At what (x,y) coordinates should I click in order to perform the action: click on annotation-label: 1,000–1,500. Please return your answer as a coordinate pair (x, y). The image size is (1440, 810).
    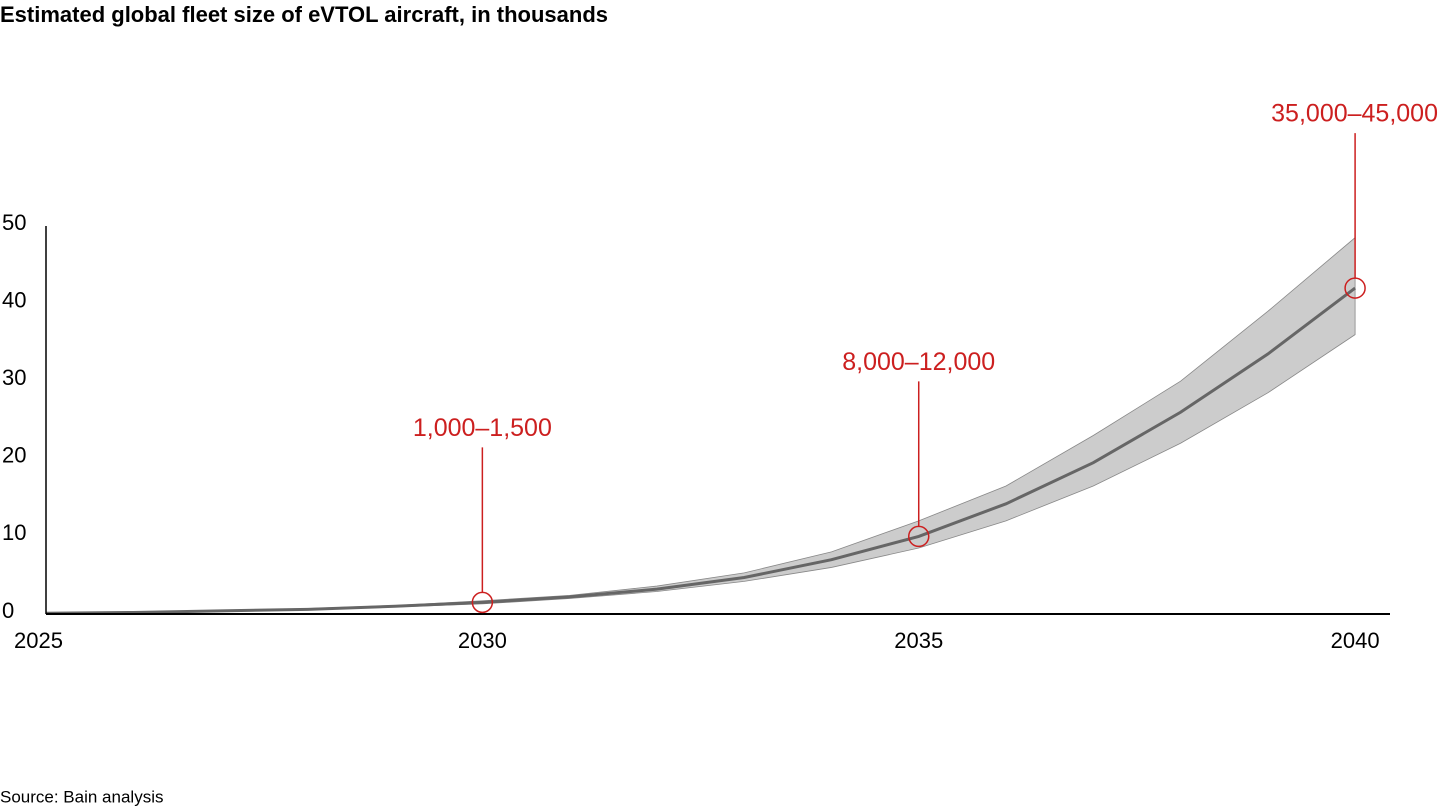
    Looking at the image, I should click on (482, 428).